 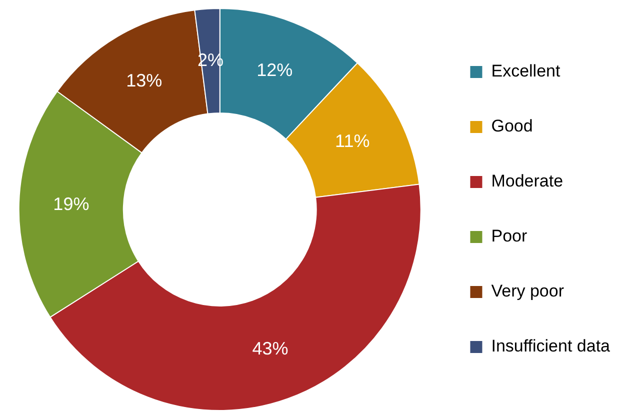 I want to click on data-label: 43%, so click(x=270, y=348).